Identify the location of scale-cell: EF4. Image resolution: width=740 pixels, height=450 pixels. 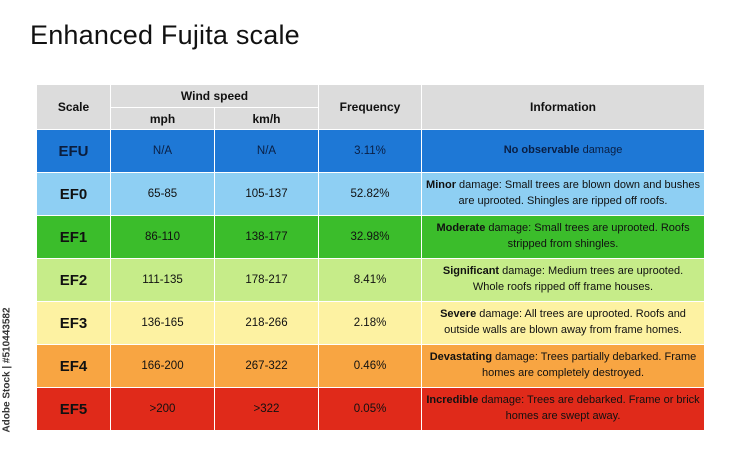
(73, 366).